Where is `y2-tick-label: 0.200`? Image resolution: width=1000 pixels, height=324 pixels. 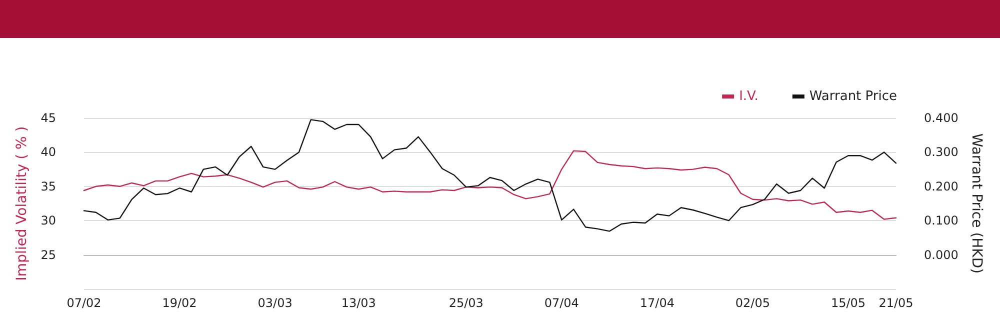
y2-tick-label: 0.200 is located at coordinates (941, 186).